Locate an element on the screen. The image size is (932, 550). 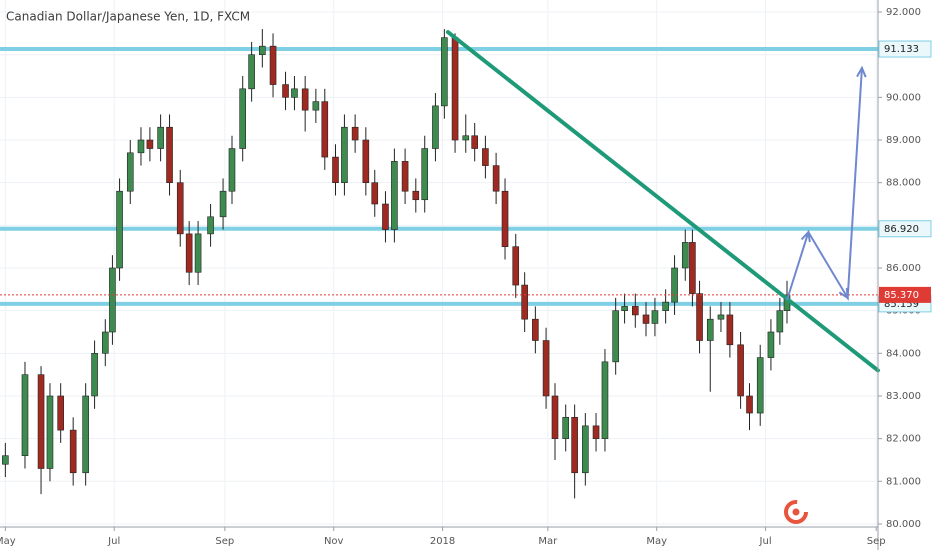
x-tick-label: Mar is located at coordinates (548, 541).